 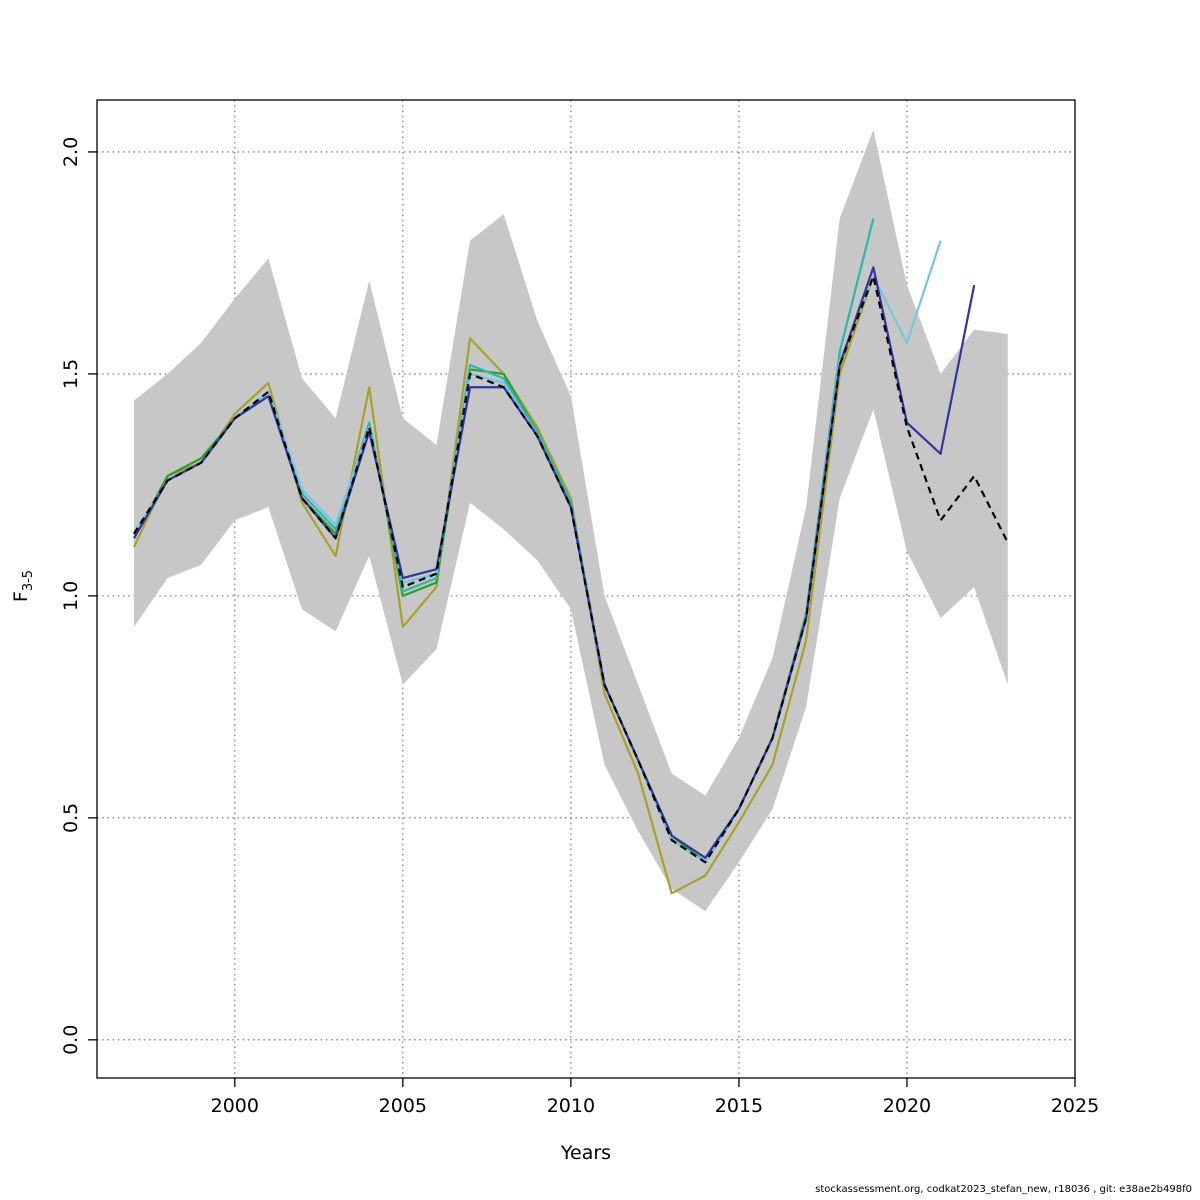 What do you see at coordinates (71, 818) in the screenshot?
I see `y-tick-label: 0.5` at bounding box center [71, 818].